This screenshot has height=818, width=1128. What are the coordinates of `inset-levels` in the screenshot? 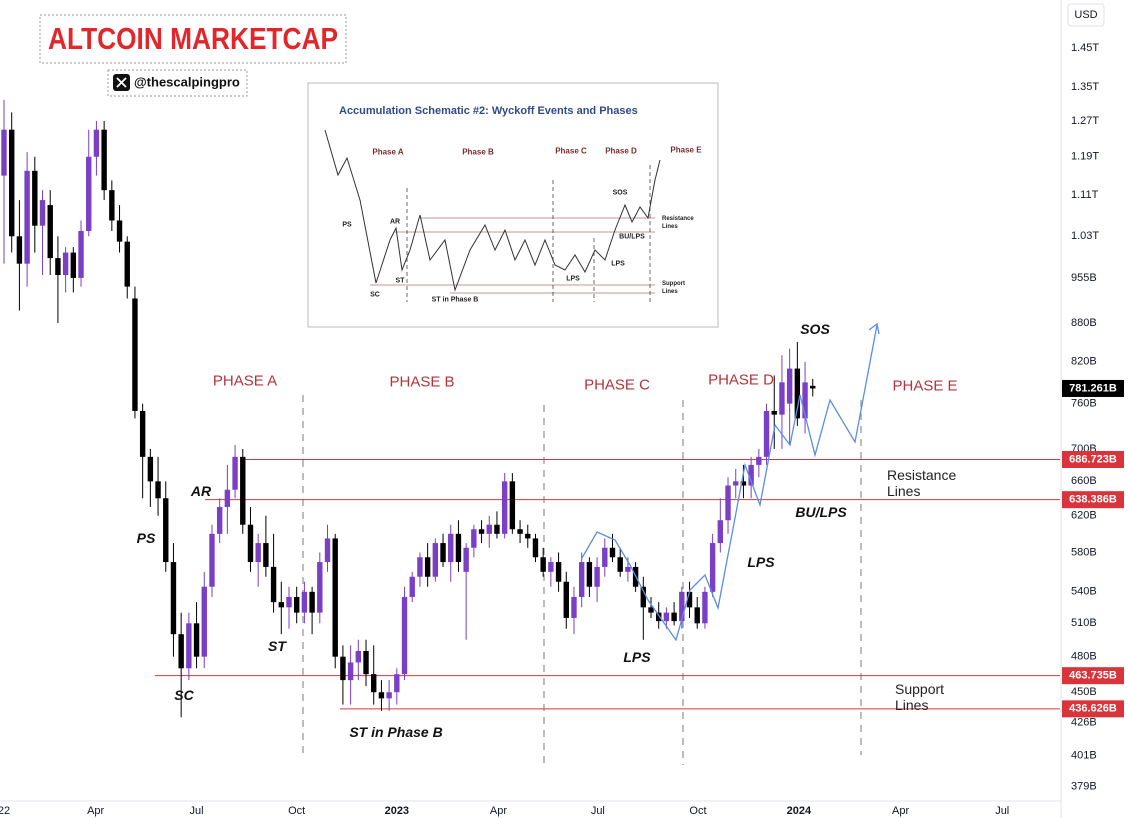 It's located at (512, 255).